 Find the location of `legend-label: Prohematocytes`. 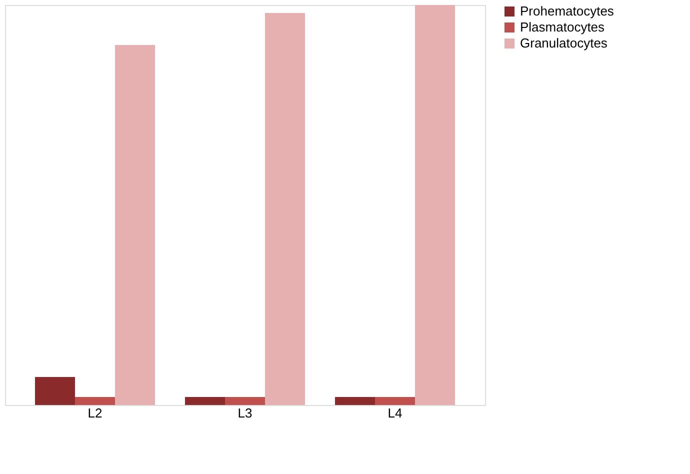

legend-label: Prohematocytes is located at coordinates (567, 11).